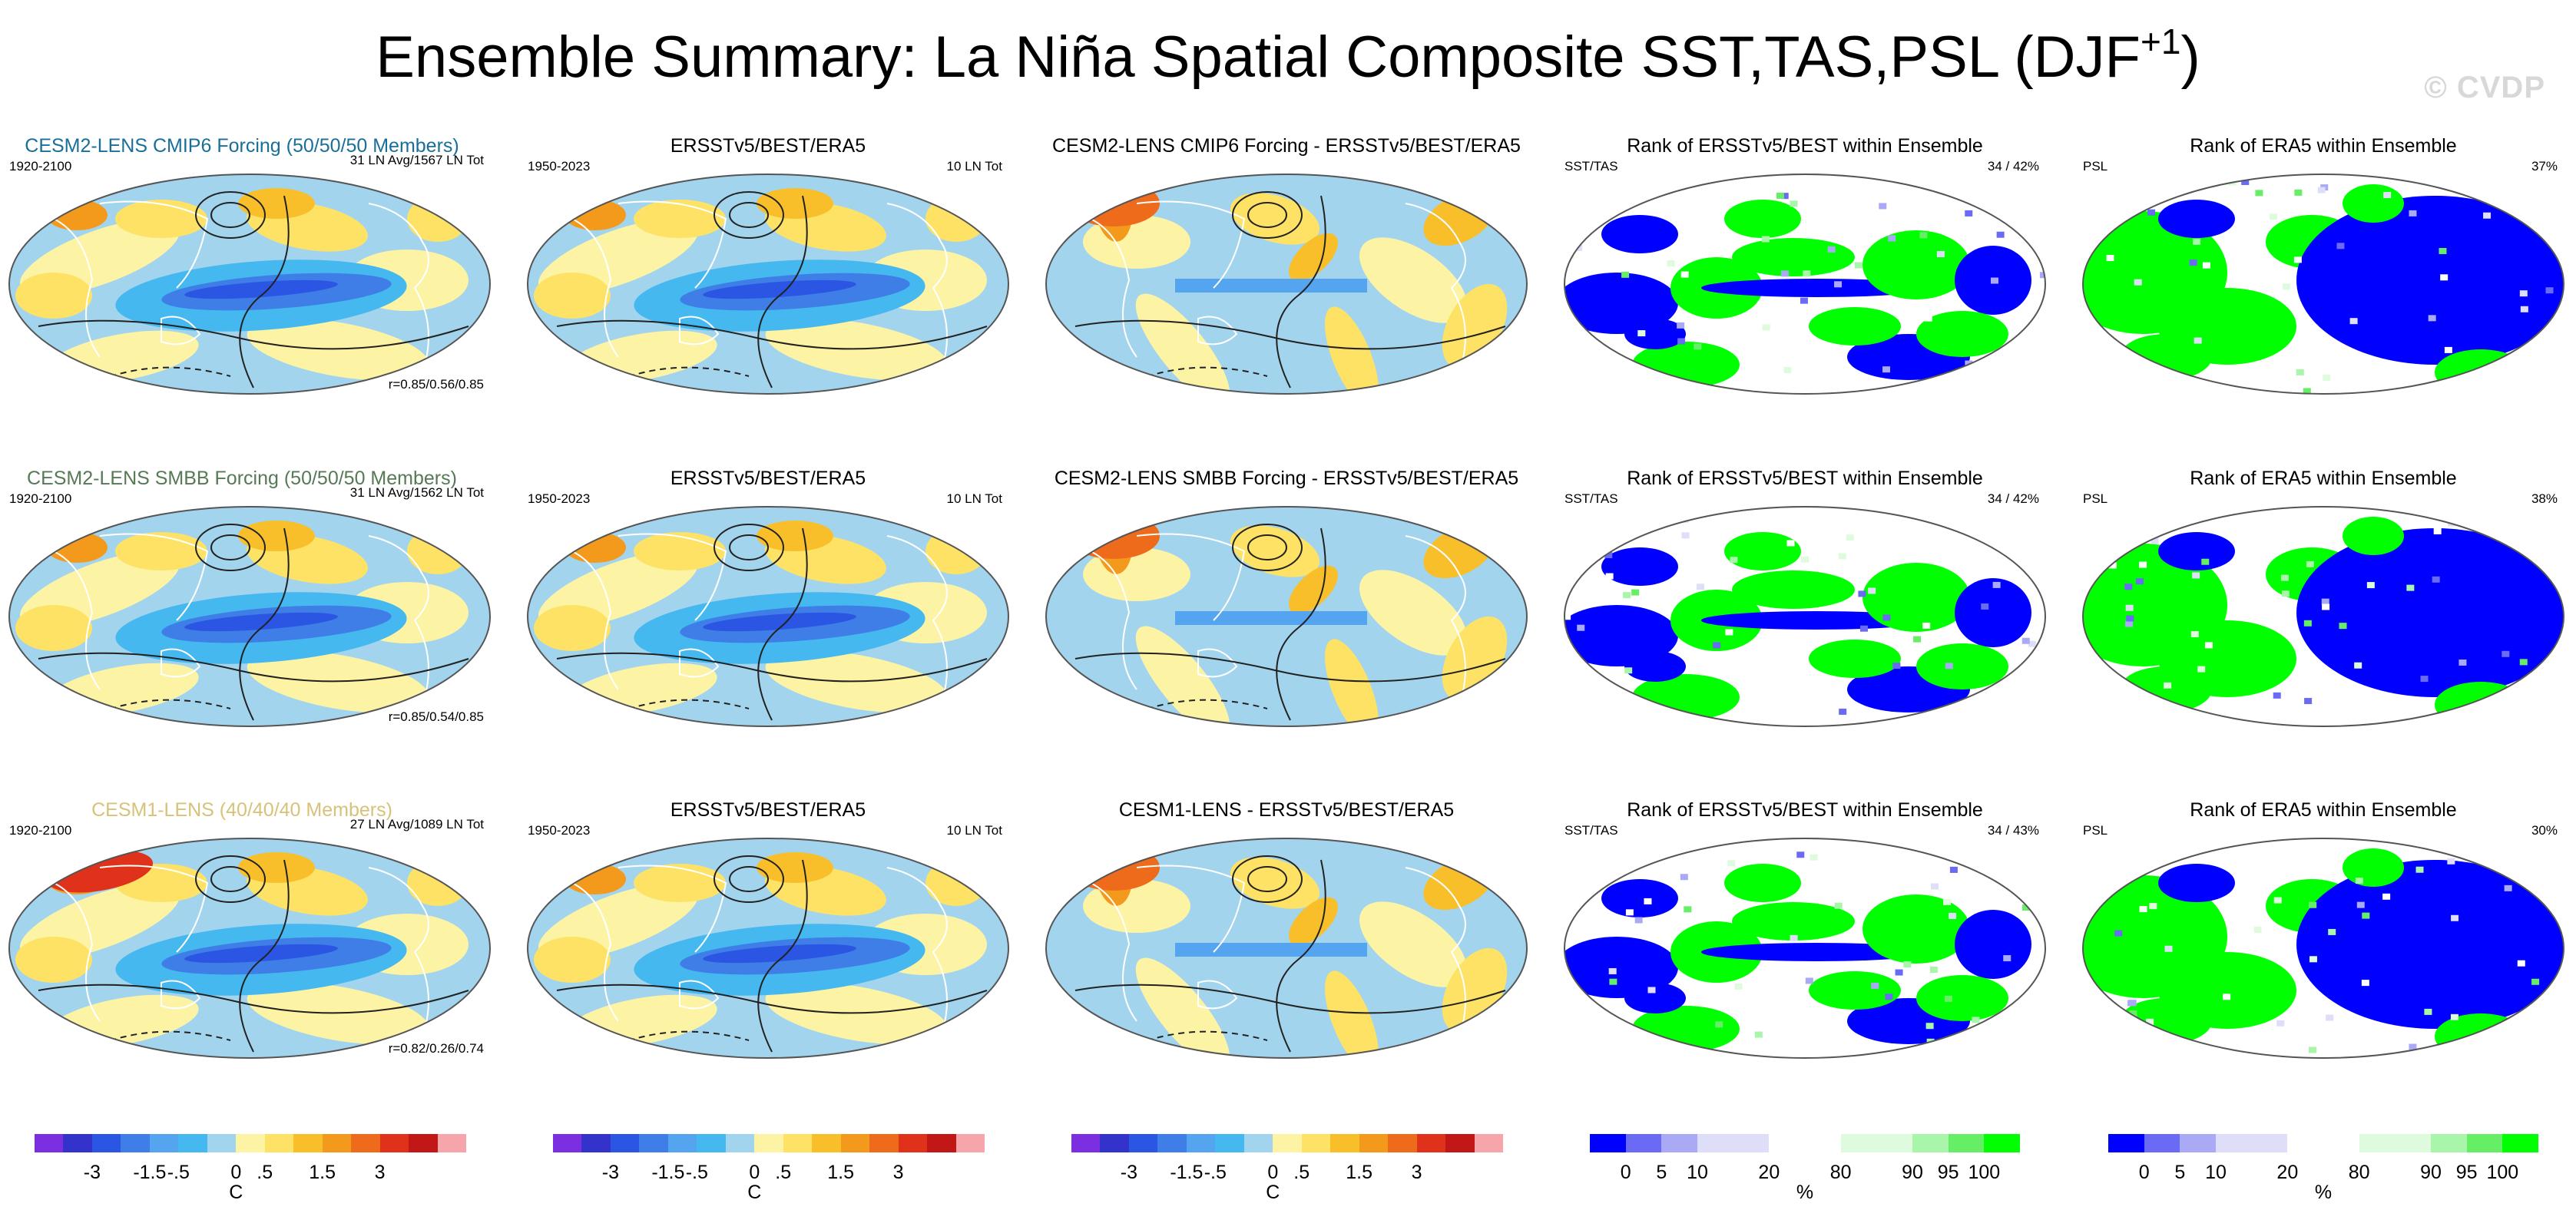 This screenshot has height=1220, width=2576. I want to click on colorbar-tick-label: -3, so click(92, 1172).